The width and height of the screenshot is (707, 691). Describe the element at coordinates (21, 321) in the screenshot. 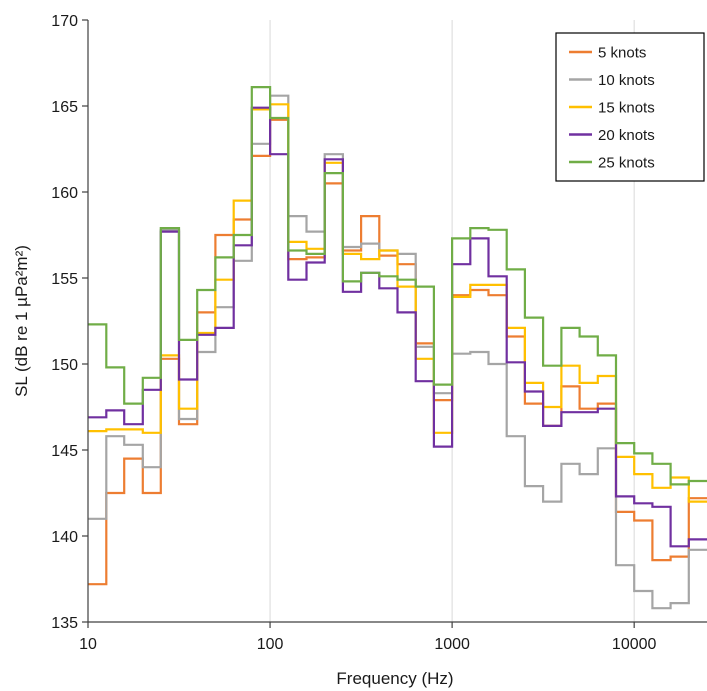

I see `y-axis-title: SL (dB re 1 µPa²m²)` at that location.